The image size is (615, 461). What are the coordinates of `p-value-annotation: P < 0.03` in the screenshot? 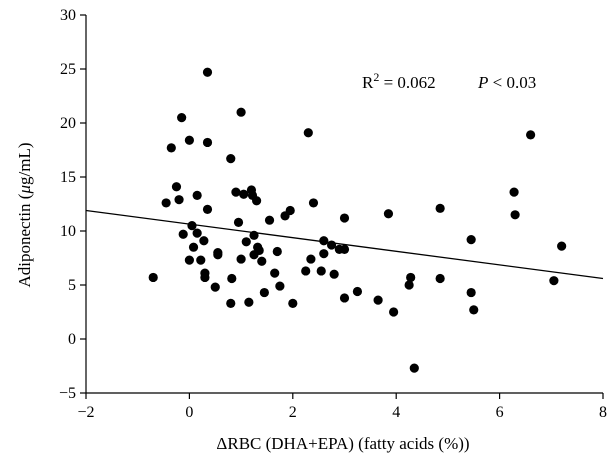 It's located at (506, 82).